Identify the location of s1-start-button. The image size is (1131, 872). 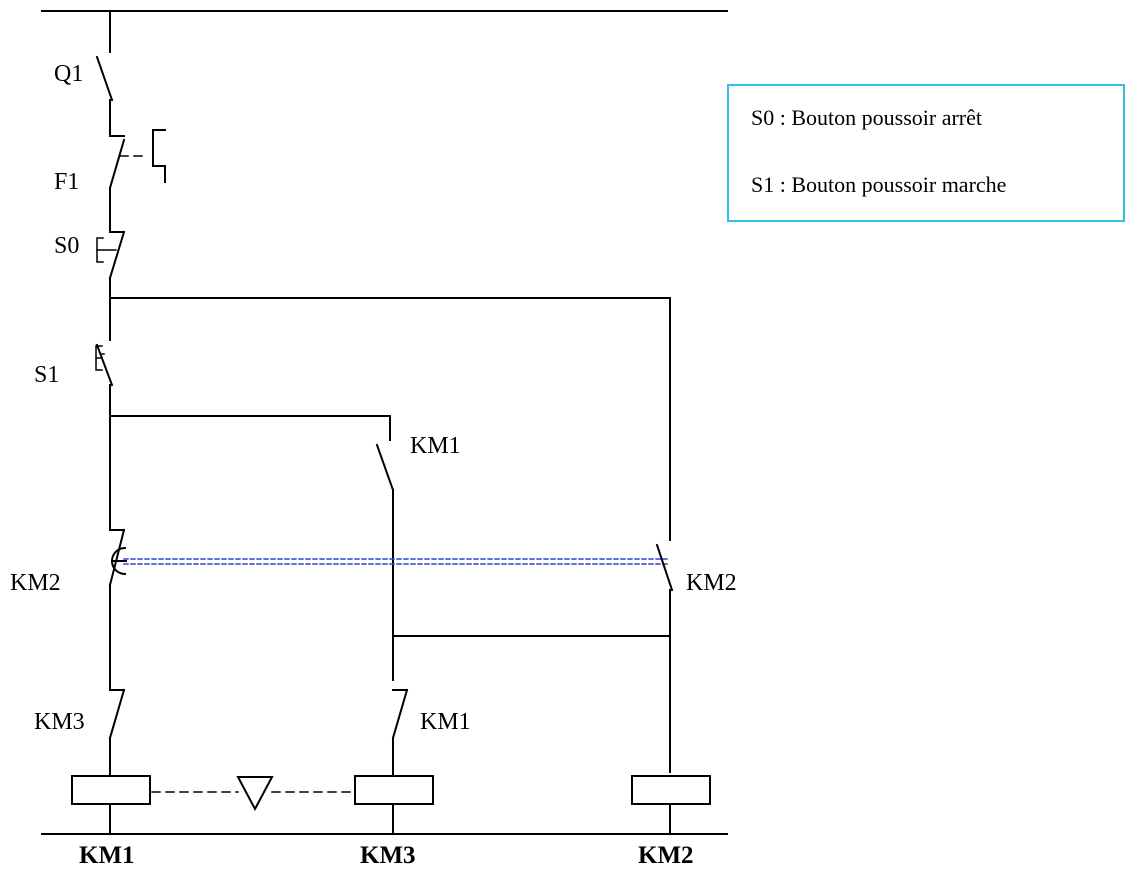
(104, 437).